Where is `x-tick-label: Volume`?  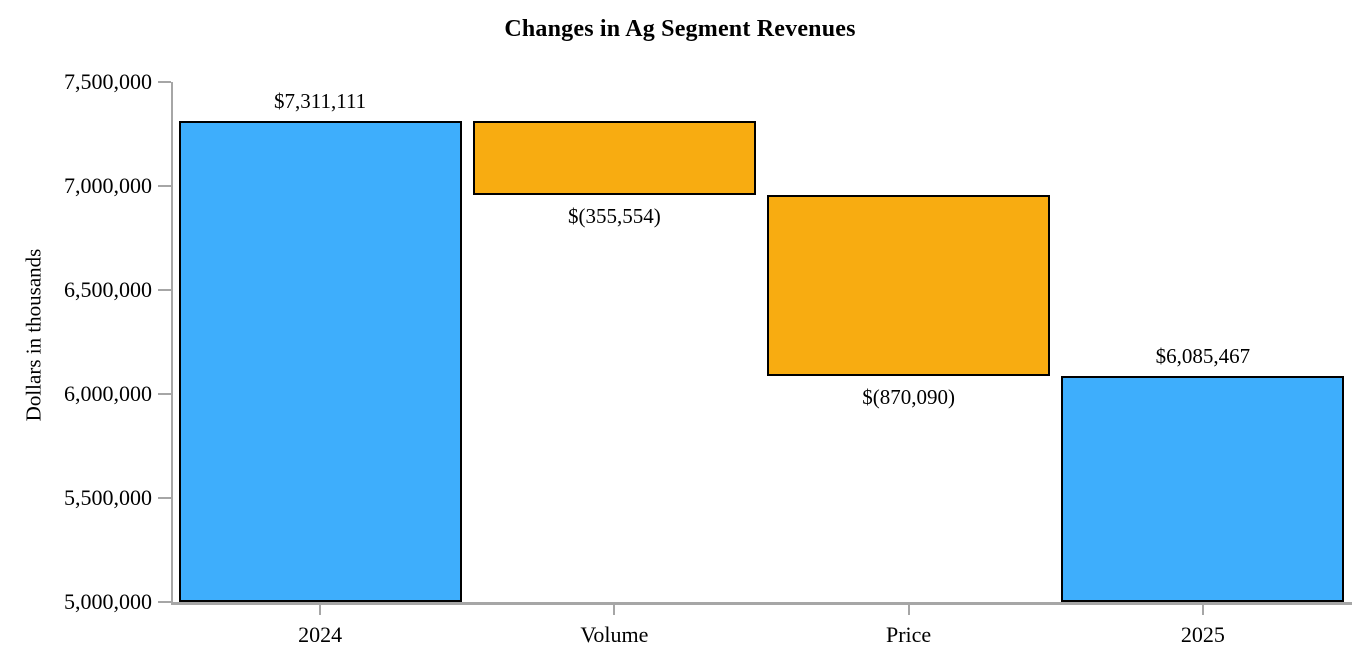
x-tick-label: Volume is located at coordinates (614, 634).